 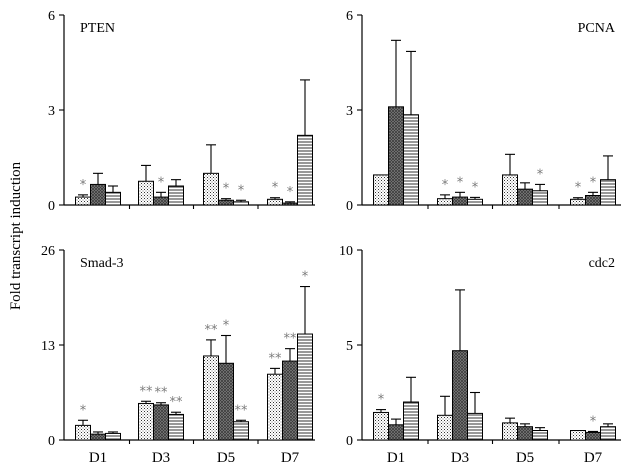 I want to click on panel-title: Smad-3, so click(x=102, y=263).